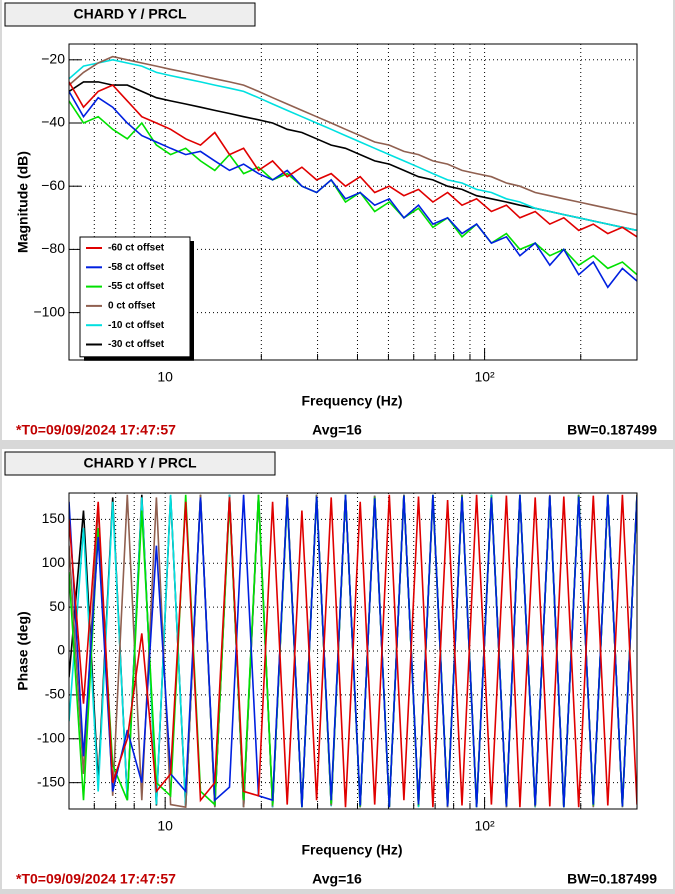 Image resolution: width=675 pixels, height=894 pixels. I want to click on legend-box, so click(135, 297).